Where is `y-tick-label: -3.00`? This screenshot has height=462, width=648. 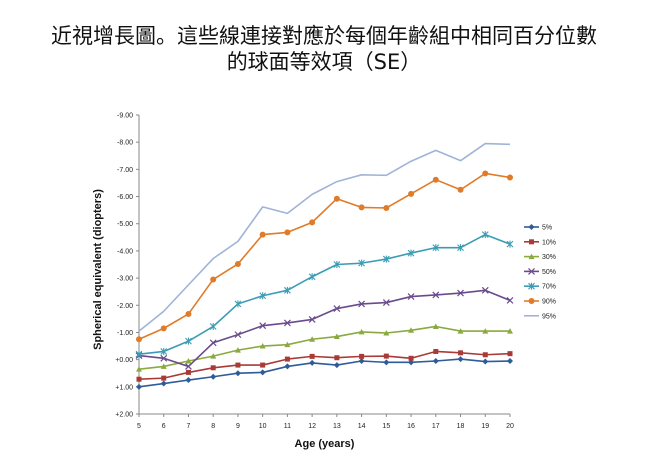
y-tick-label: -3.00 is located at coordinates (125, 279).